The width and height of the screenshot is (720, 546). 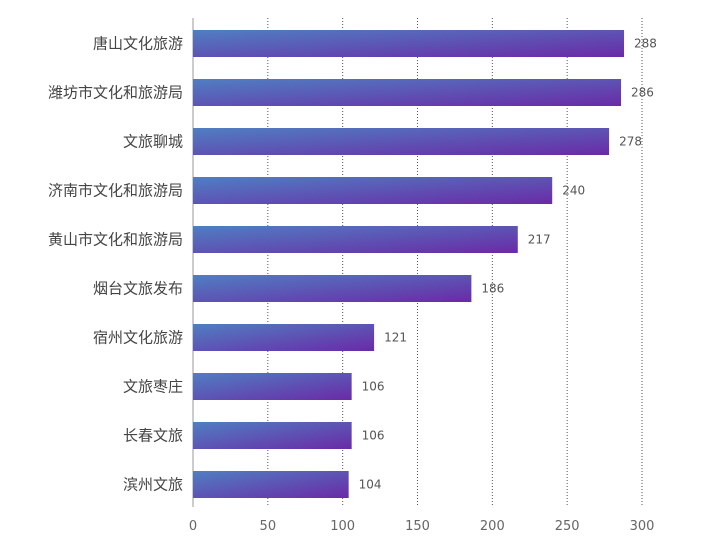 What do you see at coordinates (153, 436) in the screenshot?
I see `category-label: 长春文旅` at bounding box center [153, 436].